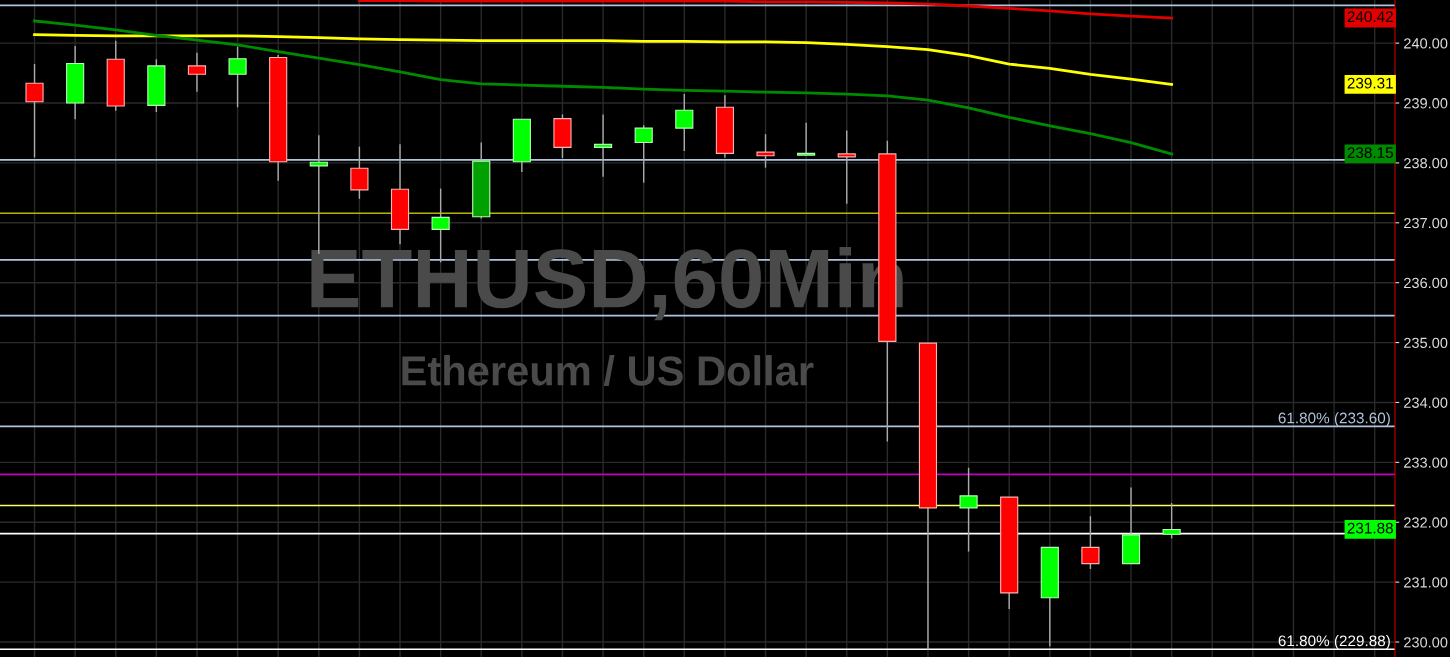 This screenshot has width=1450, height=657. Describe the element at coordinates (1426, 462) in the screenshot. I see `y-tick-label: 233.00` at that location.